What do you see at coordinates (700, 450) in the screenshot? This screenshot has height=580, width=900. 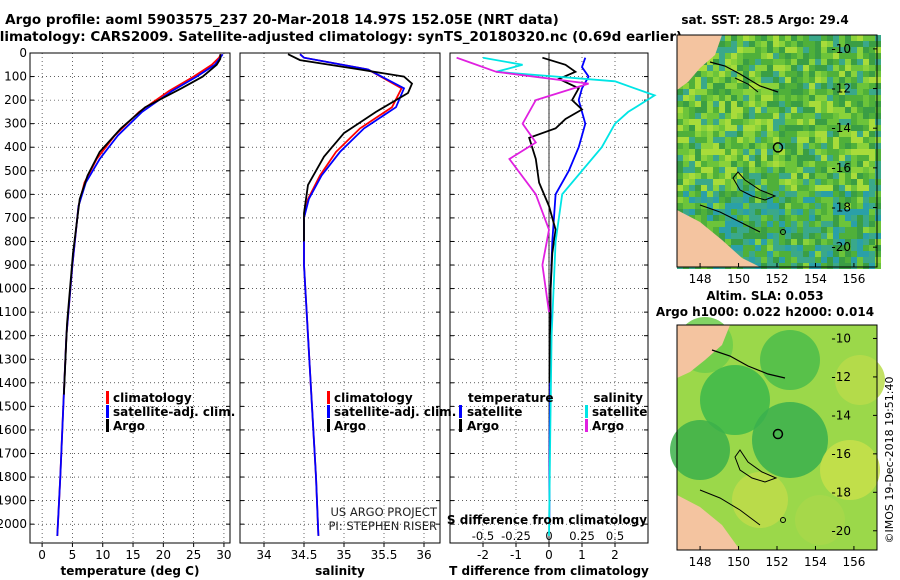 I see `sla-blob` at bounding box center [700, 450].